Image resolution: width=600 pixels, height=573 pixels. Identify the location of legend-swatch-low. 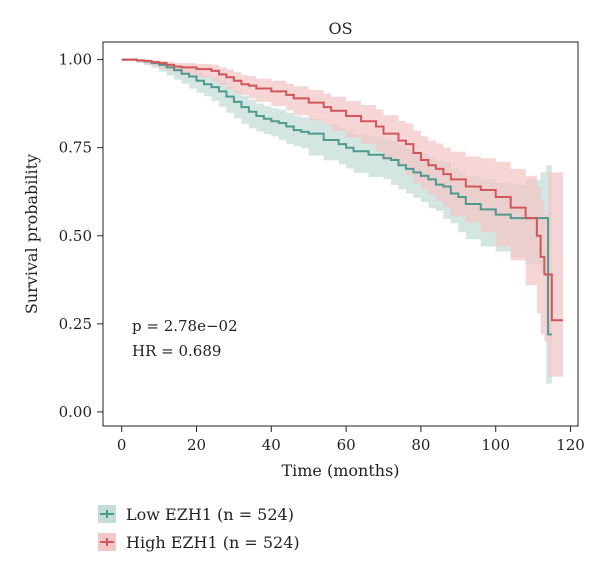
(107, 514).